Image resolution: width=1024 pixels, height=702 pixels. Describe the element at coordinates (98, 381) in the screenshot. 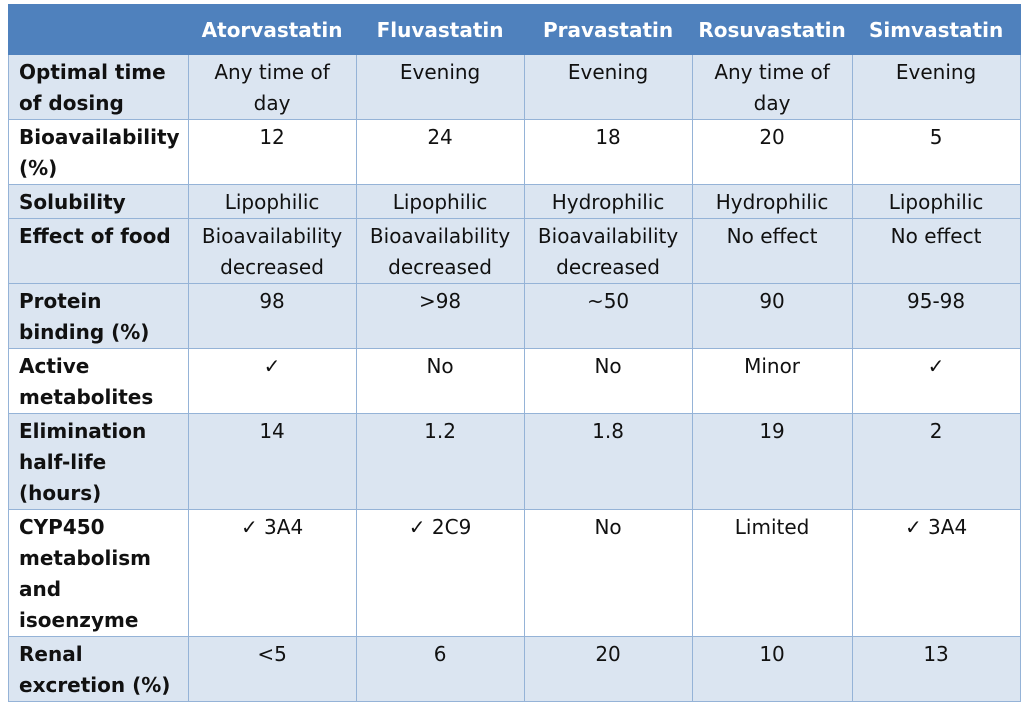

I see `row-label: Active metabolites` at that location.